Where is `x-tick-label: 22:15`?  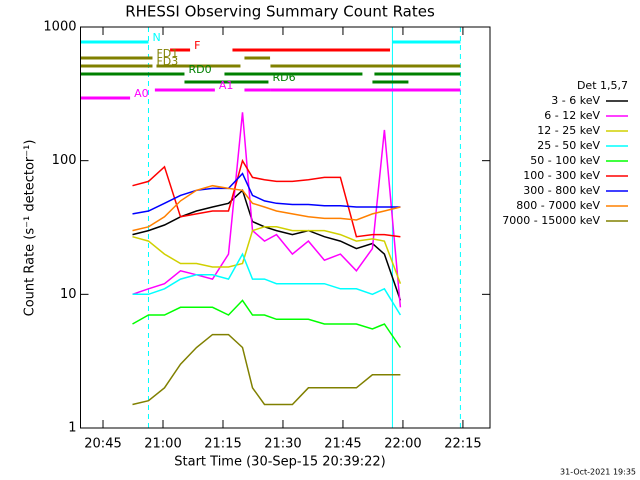 x-tick-label: 22:15 is located at coordinates (462, 444).